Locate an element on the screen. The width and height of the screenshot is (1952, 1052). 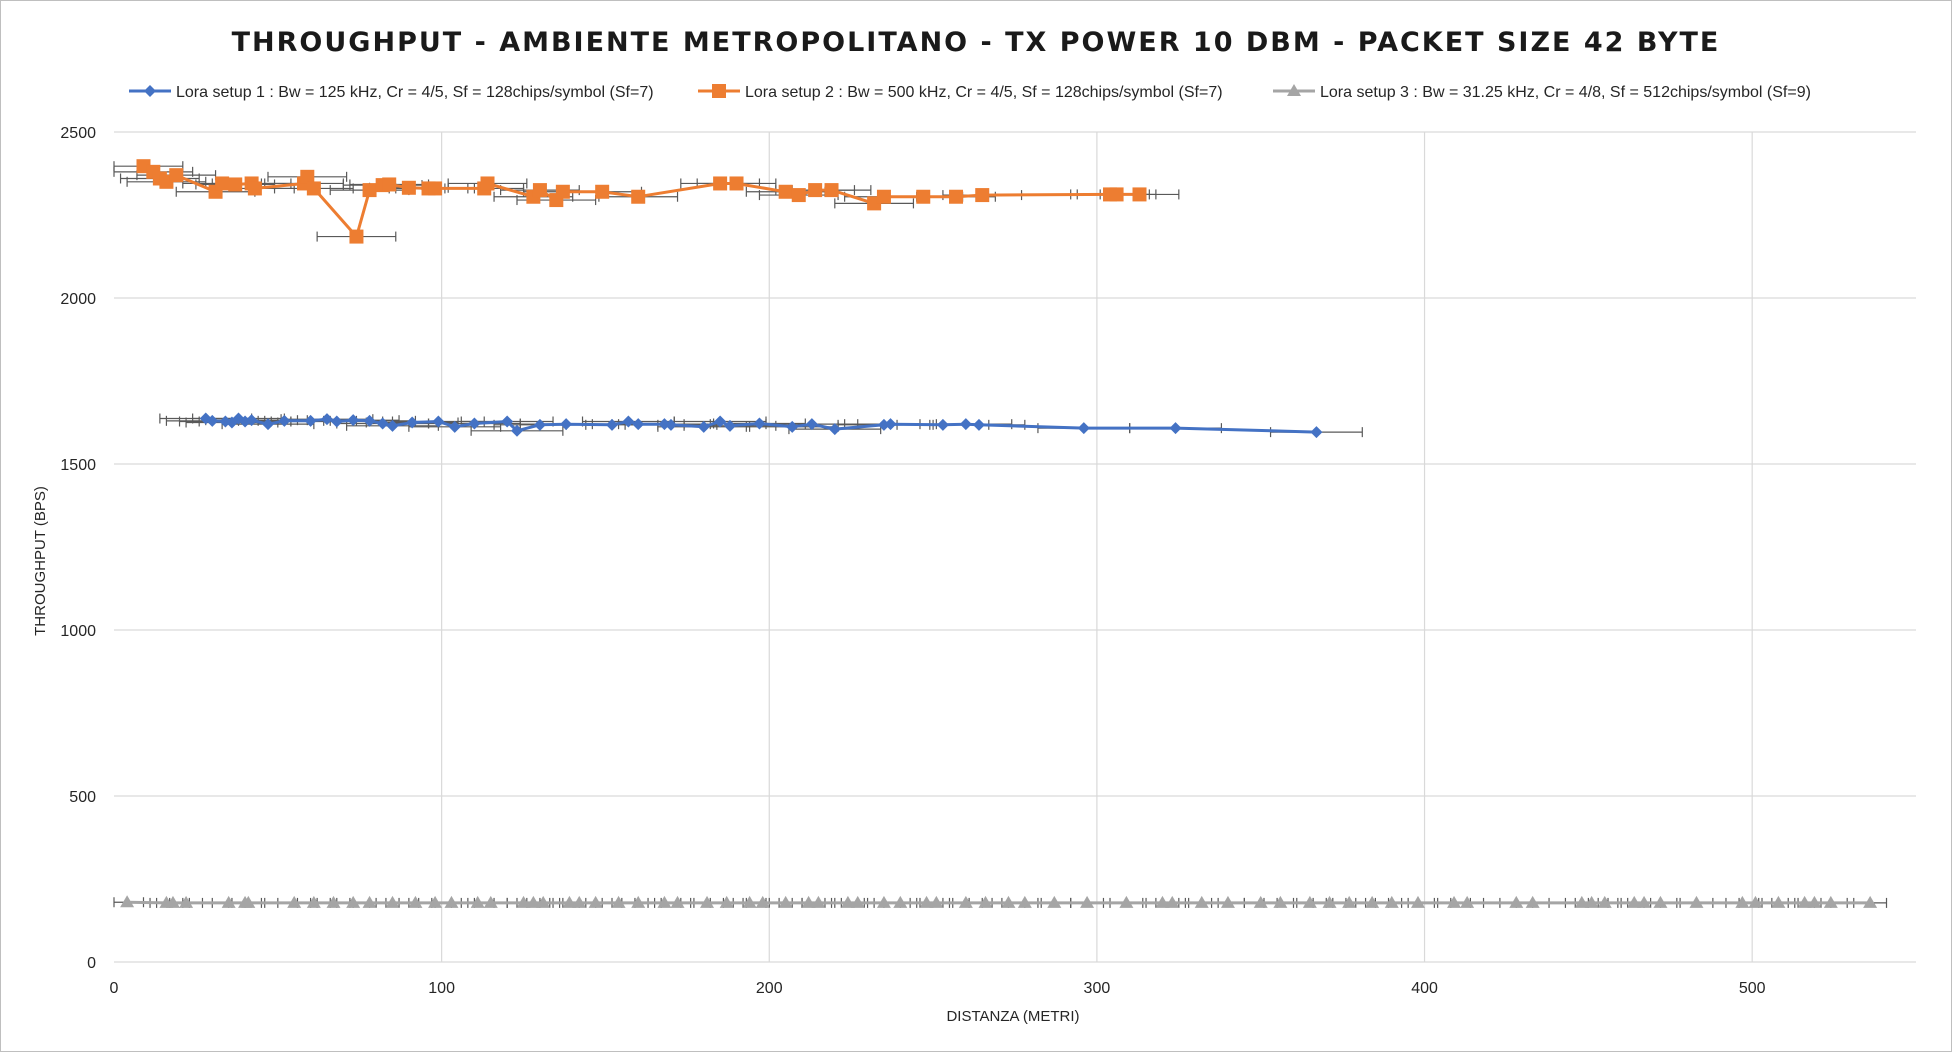
x-tick-label-1: 100 is located at coordinates (441, 988).